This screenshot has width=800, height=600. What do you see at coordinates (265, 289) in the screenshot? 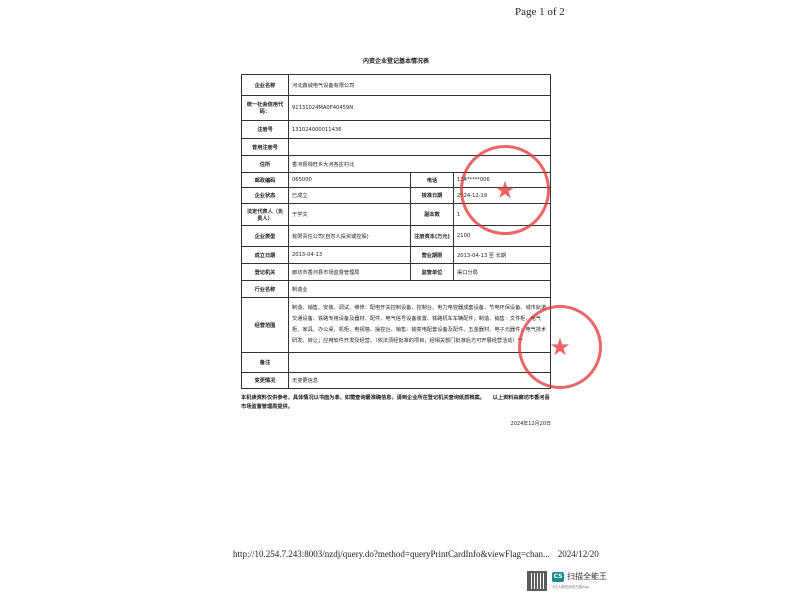
I see `label: 行业名称` at bounding box center [265, 289].